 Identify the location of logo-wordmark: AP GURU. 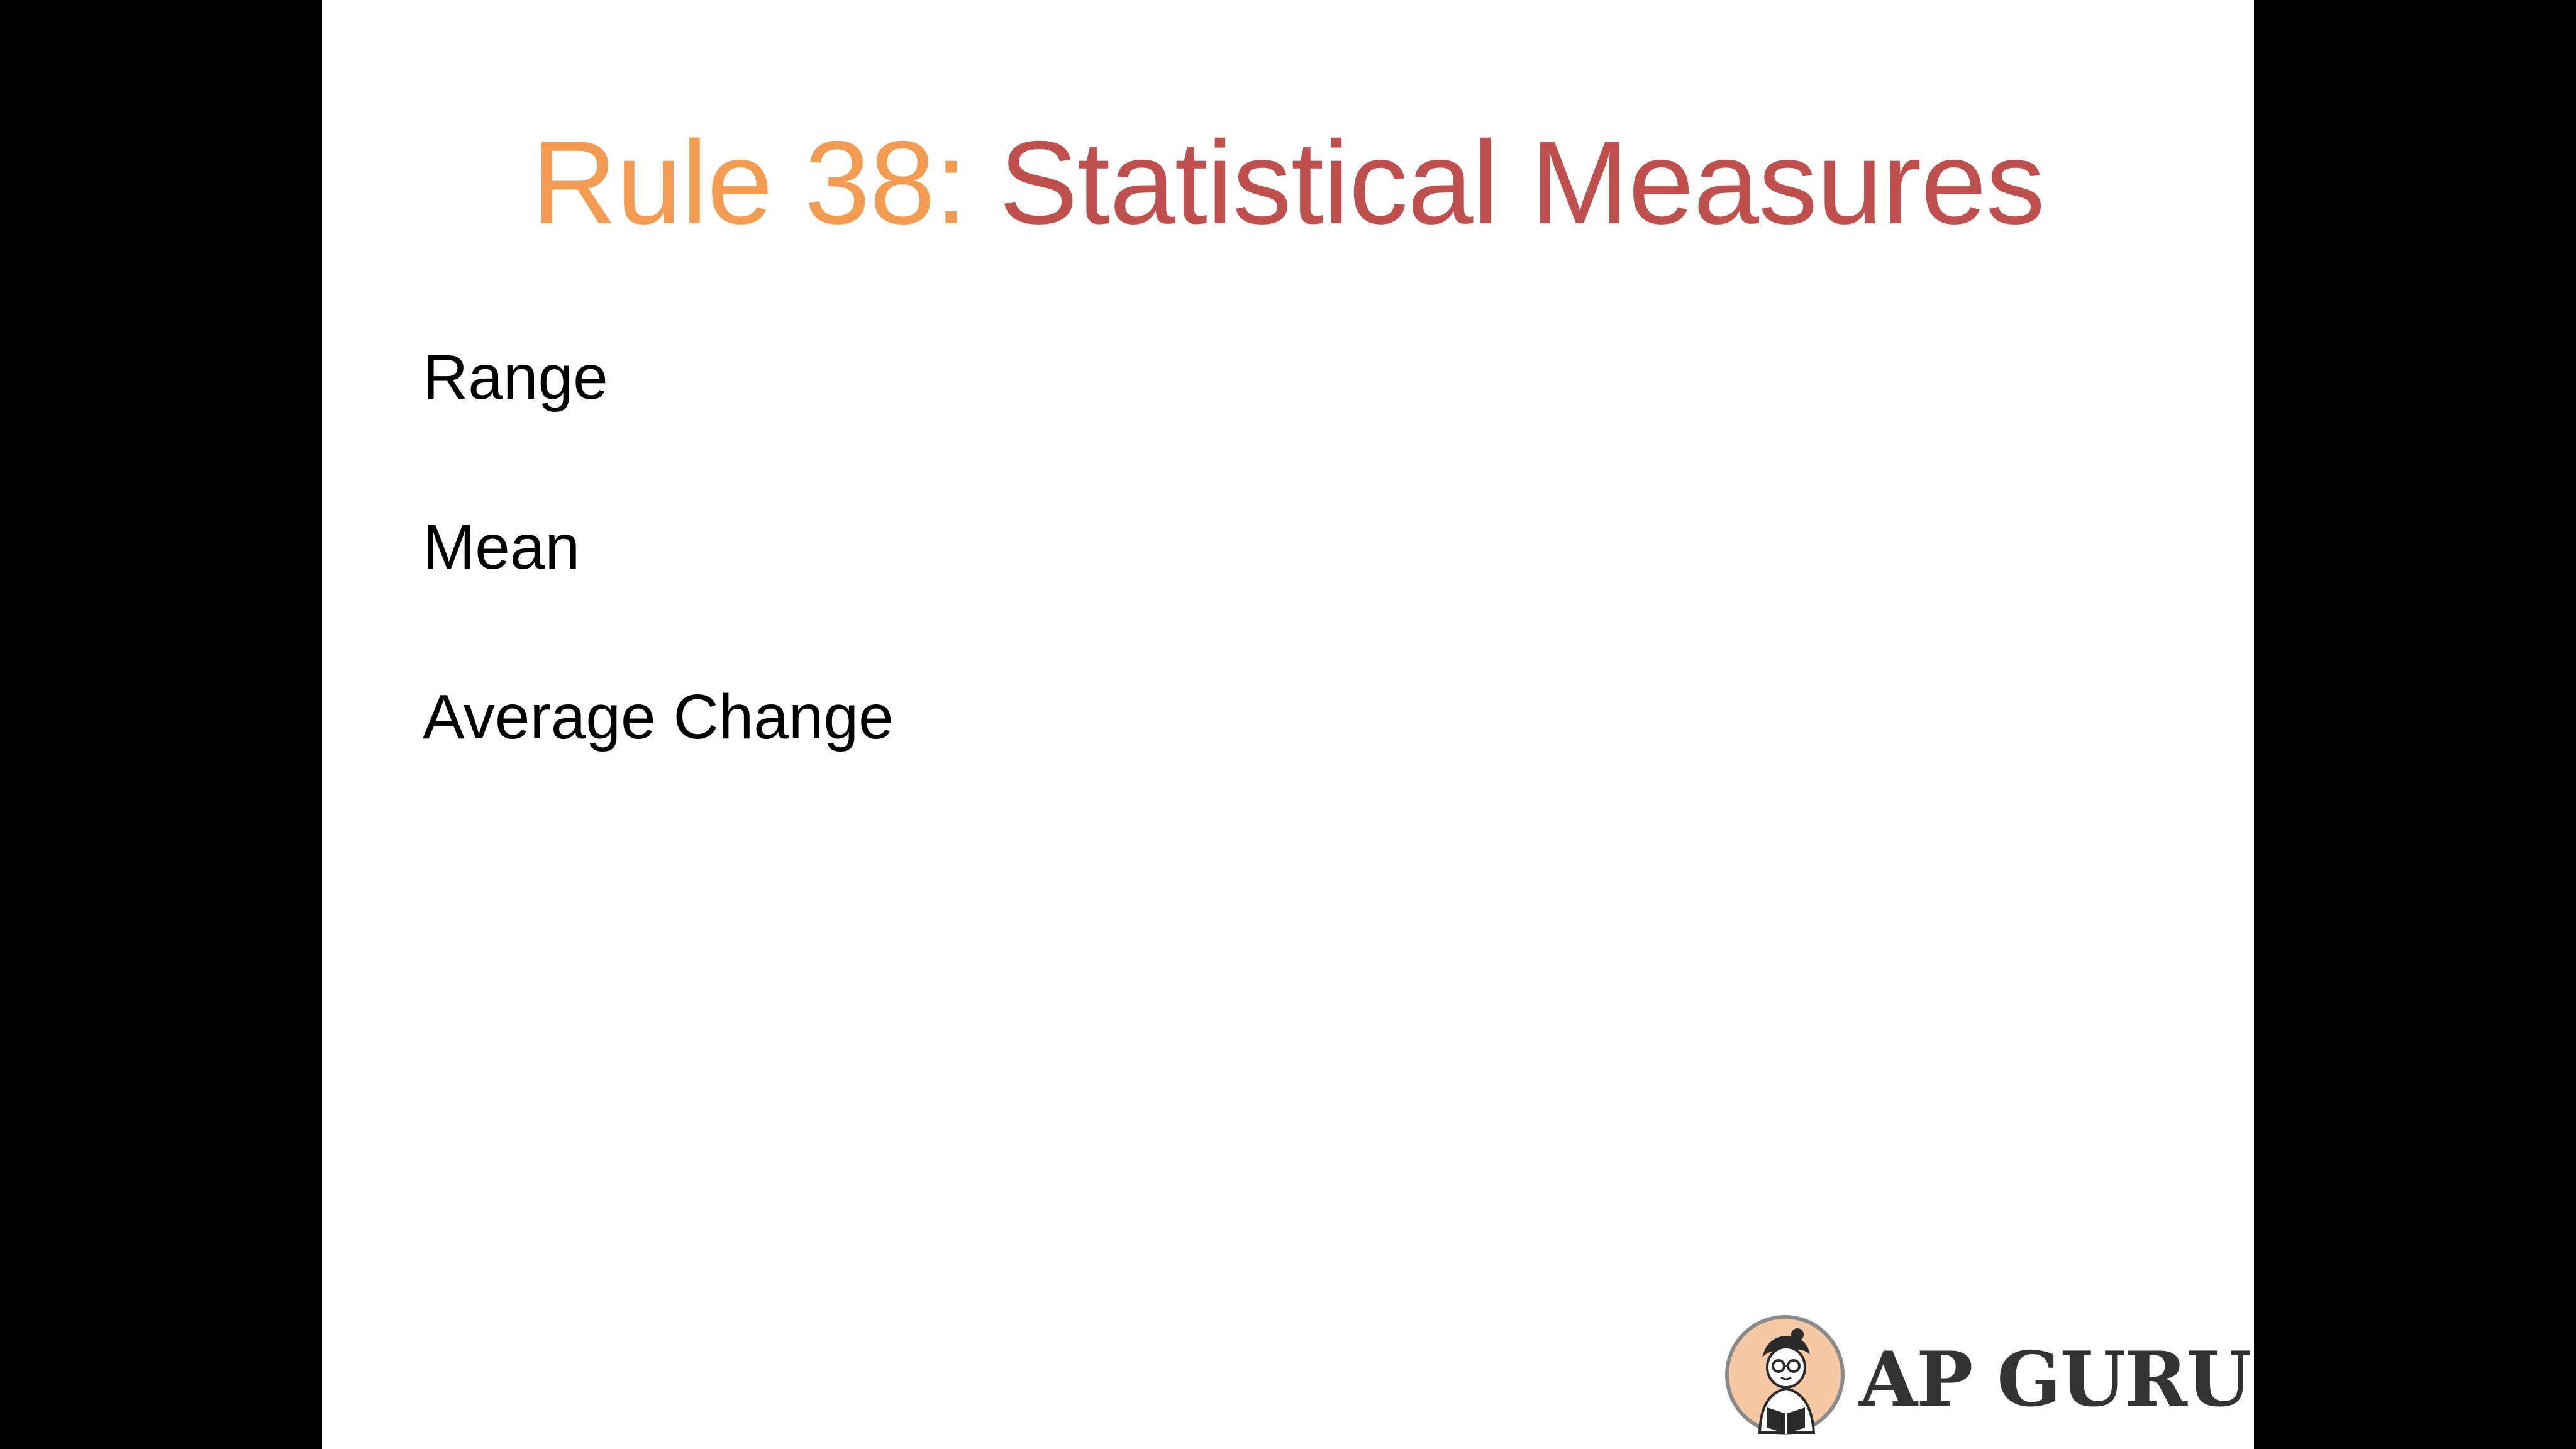
(2055, 1379).